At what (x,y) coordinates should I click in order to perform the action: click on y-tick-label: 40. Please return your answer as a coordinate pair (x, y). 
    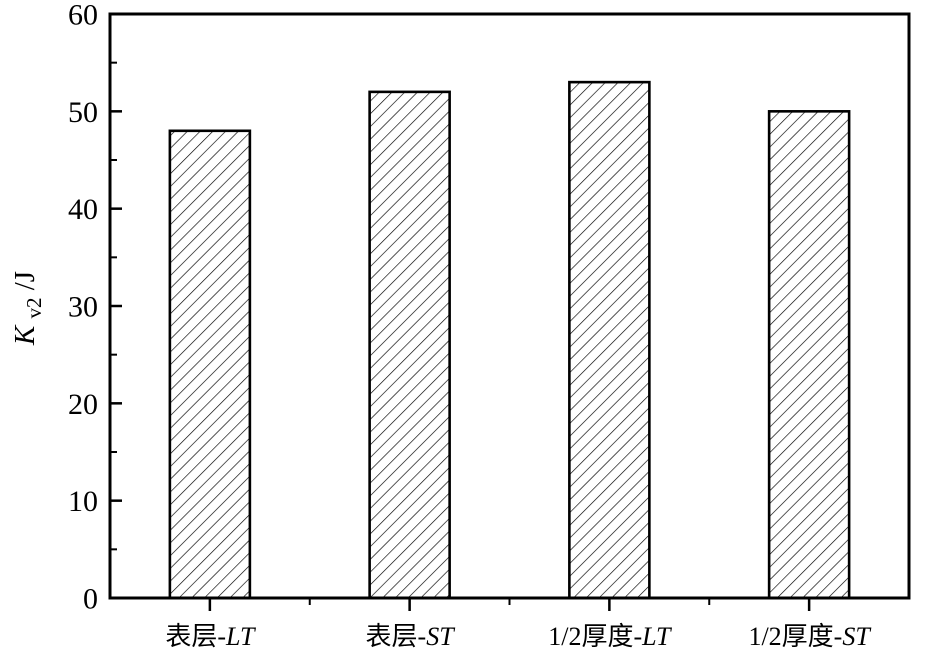
    Looking at the image, I should click on (83, 209).